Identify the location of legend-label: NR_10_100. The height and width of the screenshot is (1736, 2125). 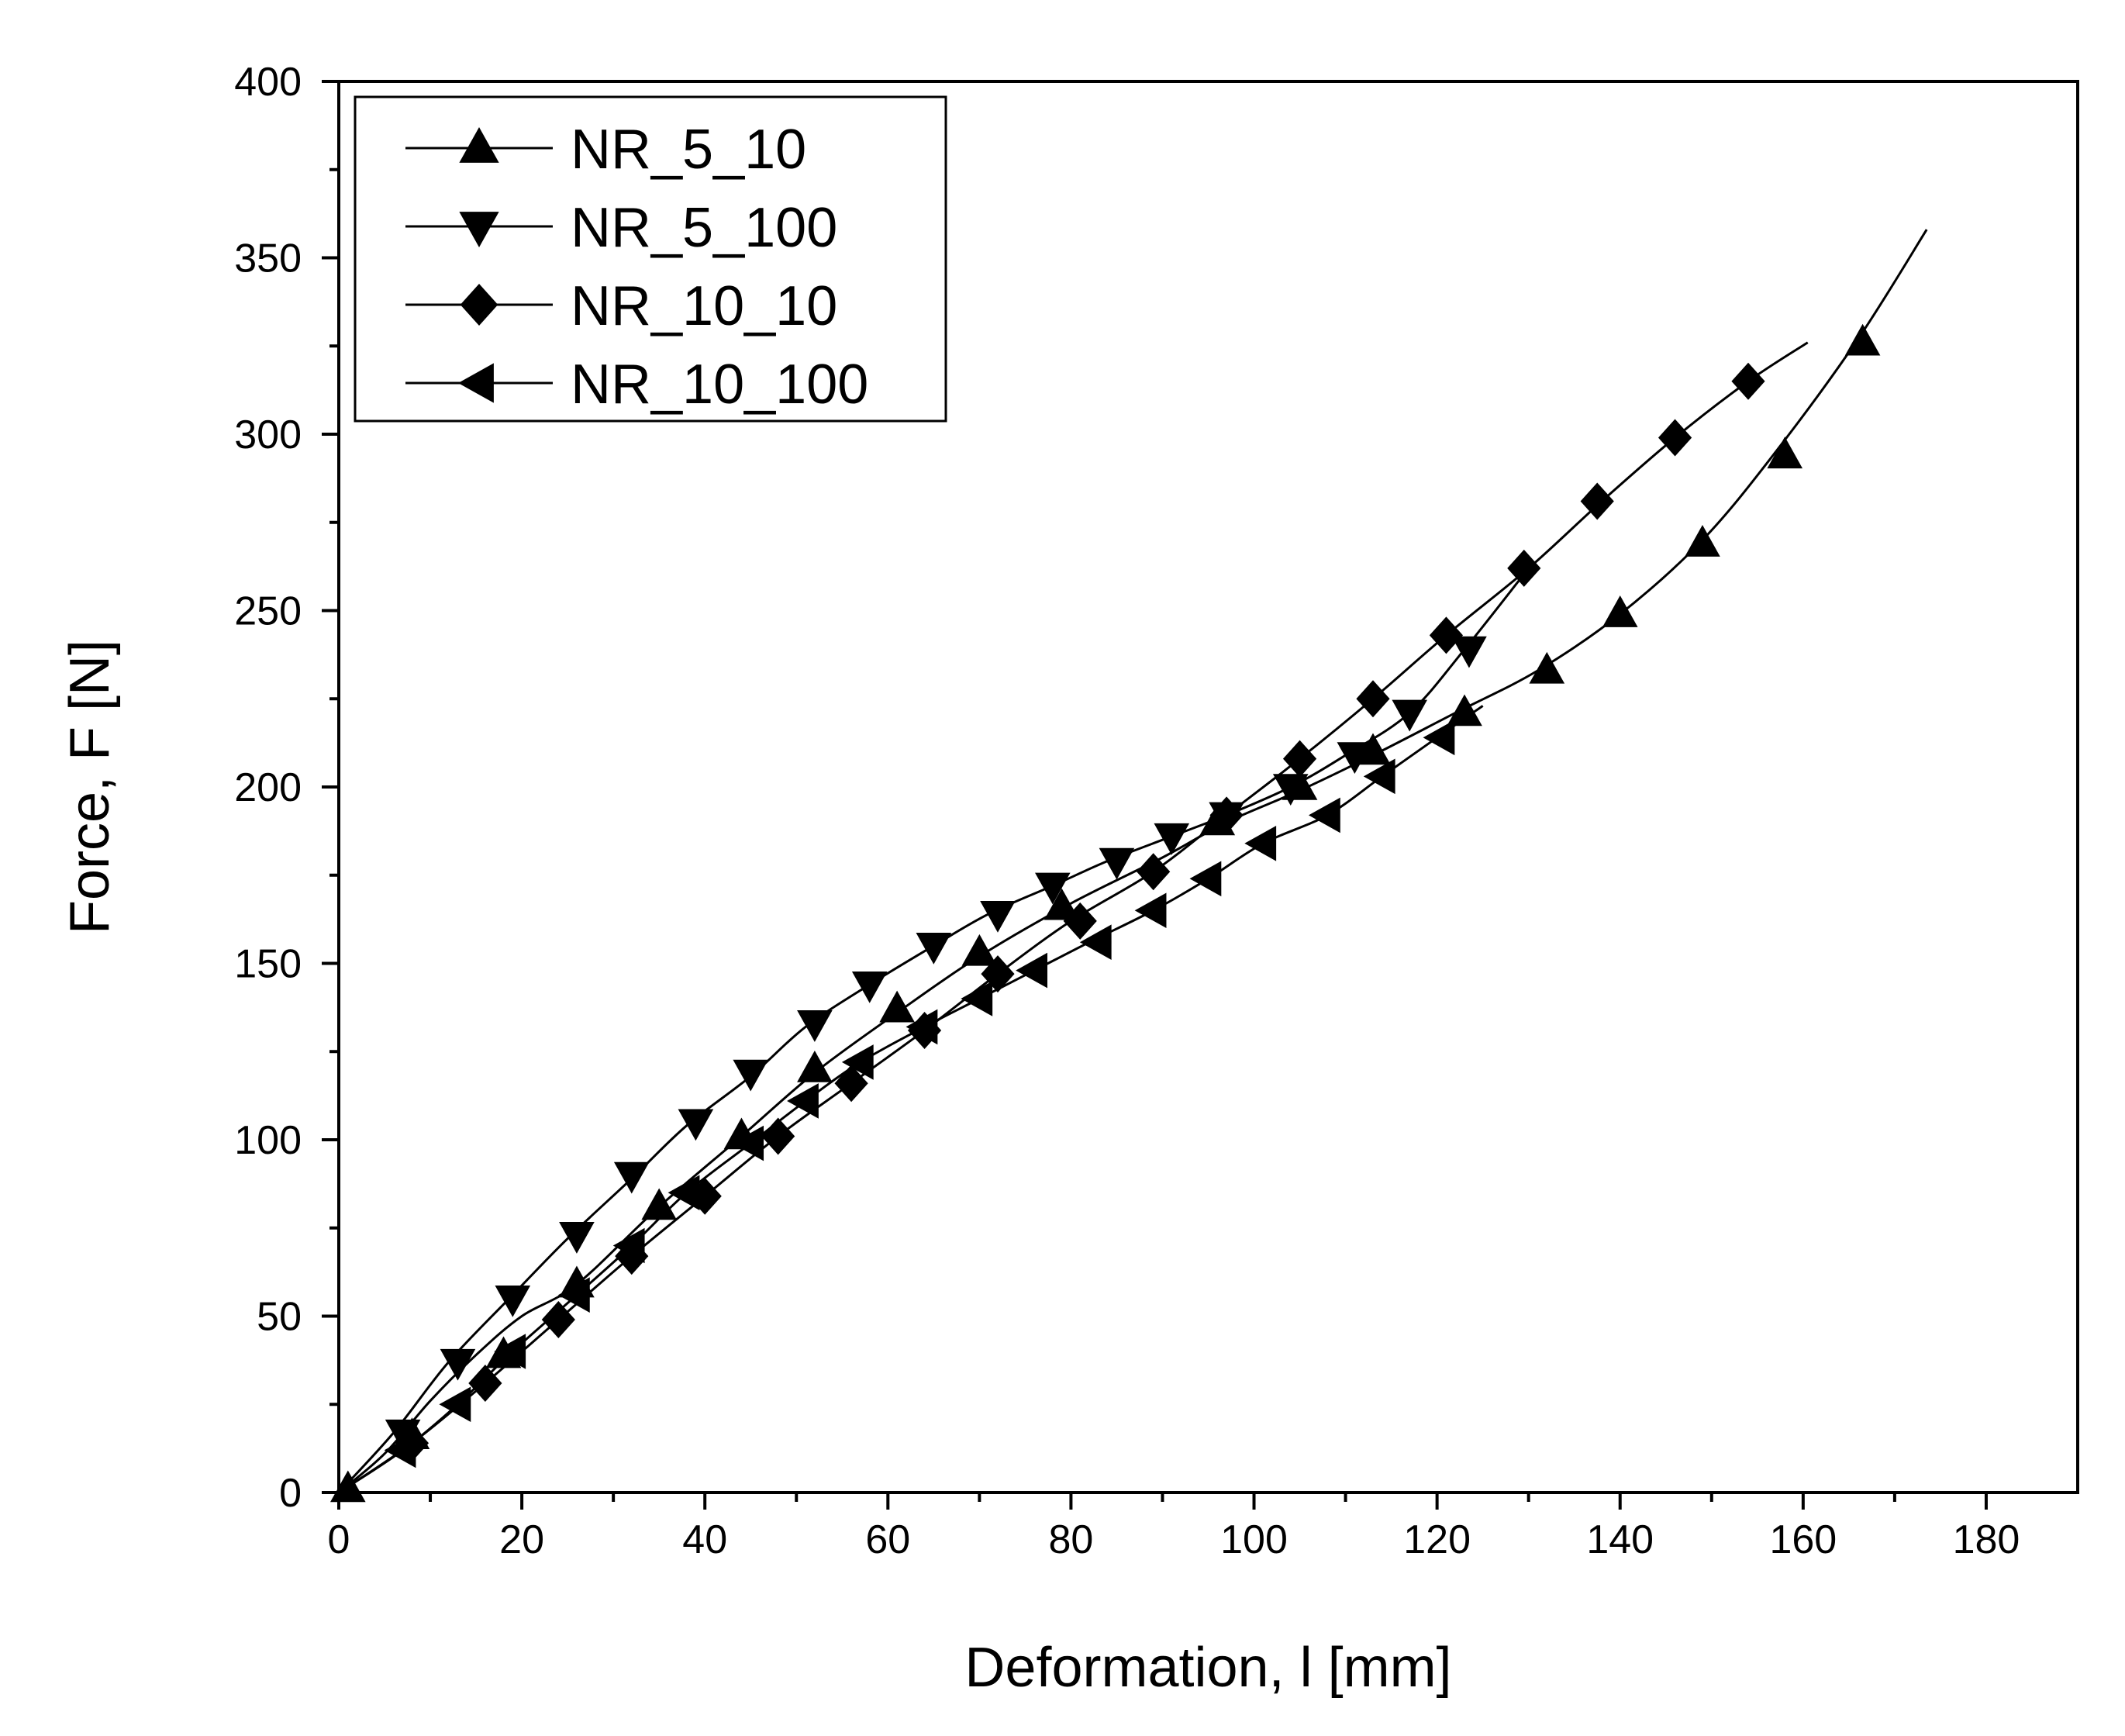
(719, 385).